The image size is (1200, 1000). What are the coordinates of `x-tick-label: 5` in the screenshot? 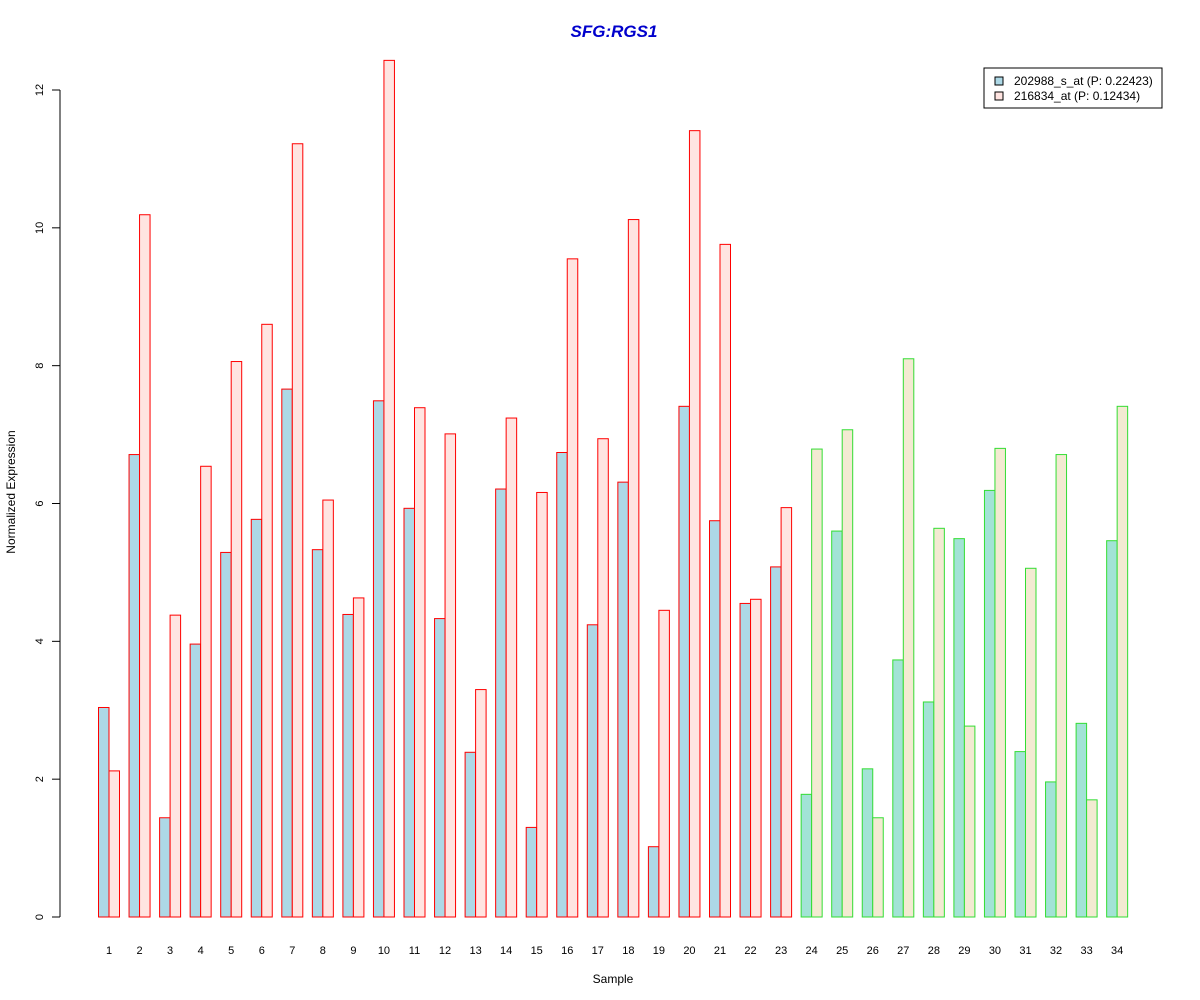 It's located at (231, 951).